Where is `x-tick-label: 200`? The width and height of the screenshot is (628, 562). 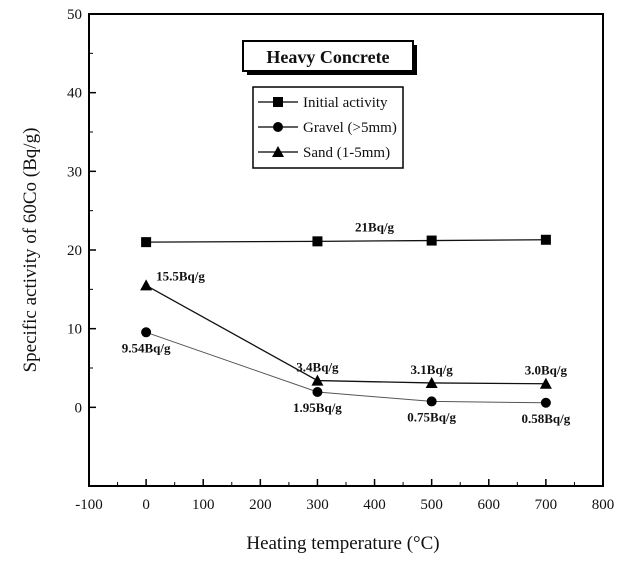 x-tick-label: 200 is located at coordinates (260, 505).